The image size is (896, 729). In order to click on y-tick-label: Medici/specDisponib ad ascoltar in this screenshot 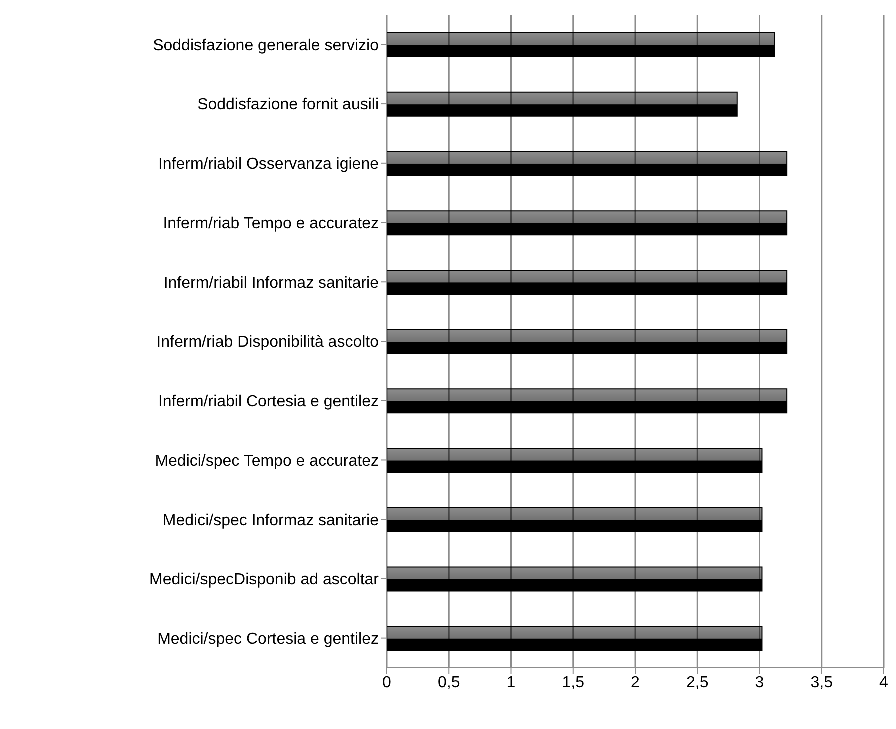, I will do `click(265, 580)`.